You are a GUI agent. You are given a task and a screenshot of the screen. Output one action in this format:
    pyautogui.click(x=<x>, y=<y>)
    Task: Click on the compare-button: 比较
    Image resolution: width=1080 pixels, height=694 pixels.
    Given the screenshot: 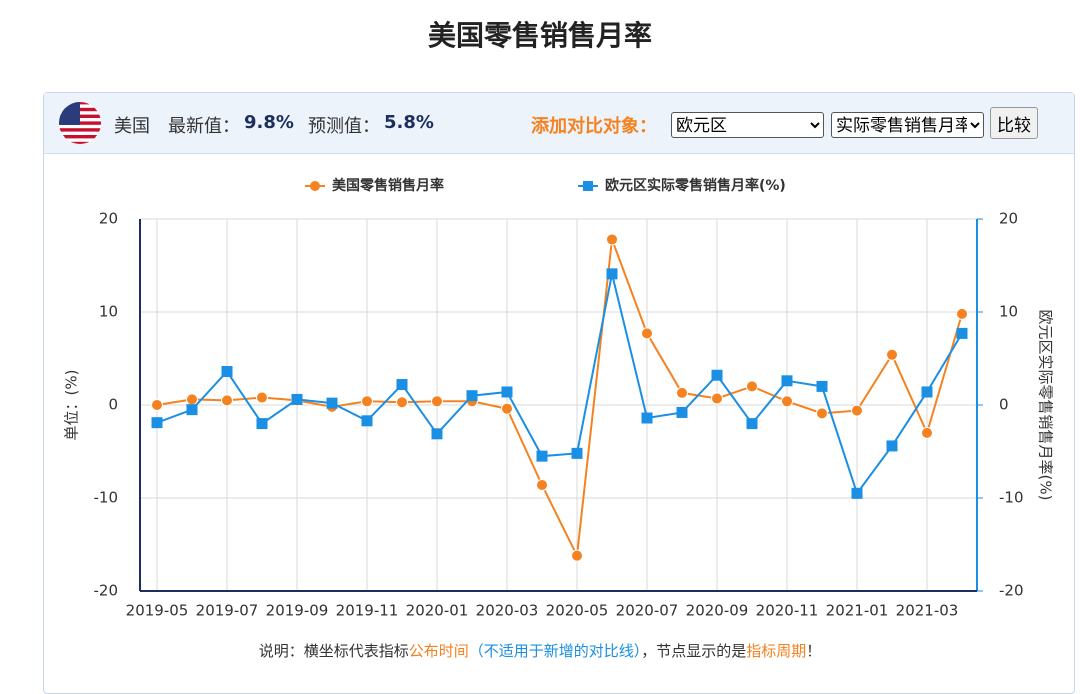 What is the action you would take?
    pyautogui.click(x=1014, y=123)
    